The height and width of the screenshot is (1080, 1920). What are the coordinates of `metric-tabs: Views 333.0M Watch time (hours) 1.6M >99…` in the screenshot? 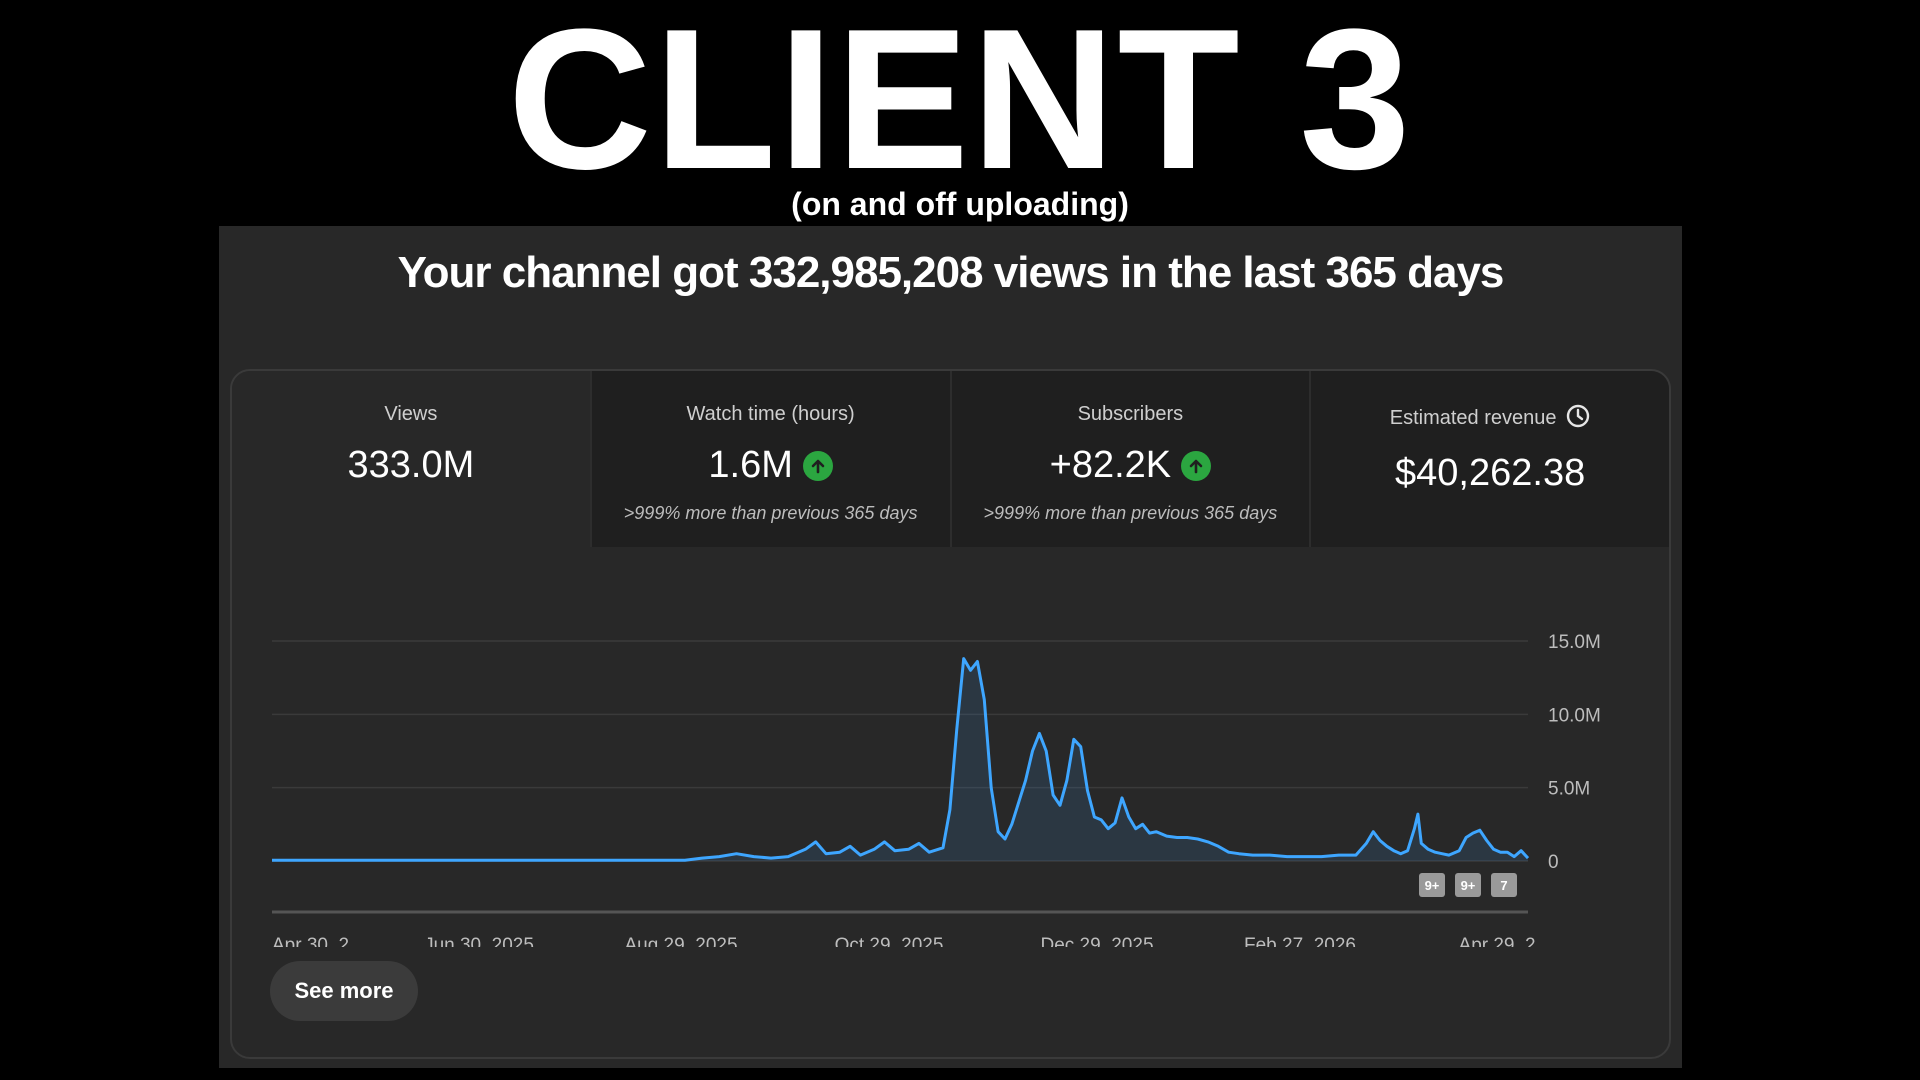 It's located at (950, 459).